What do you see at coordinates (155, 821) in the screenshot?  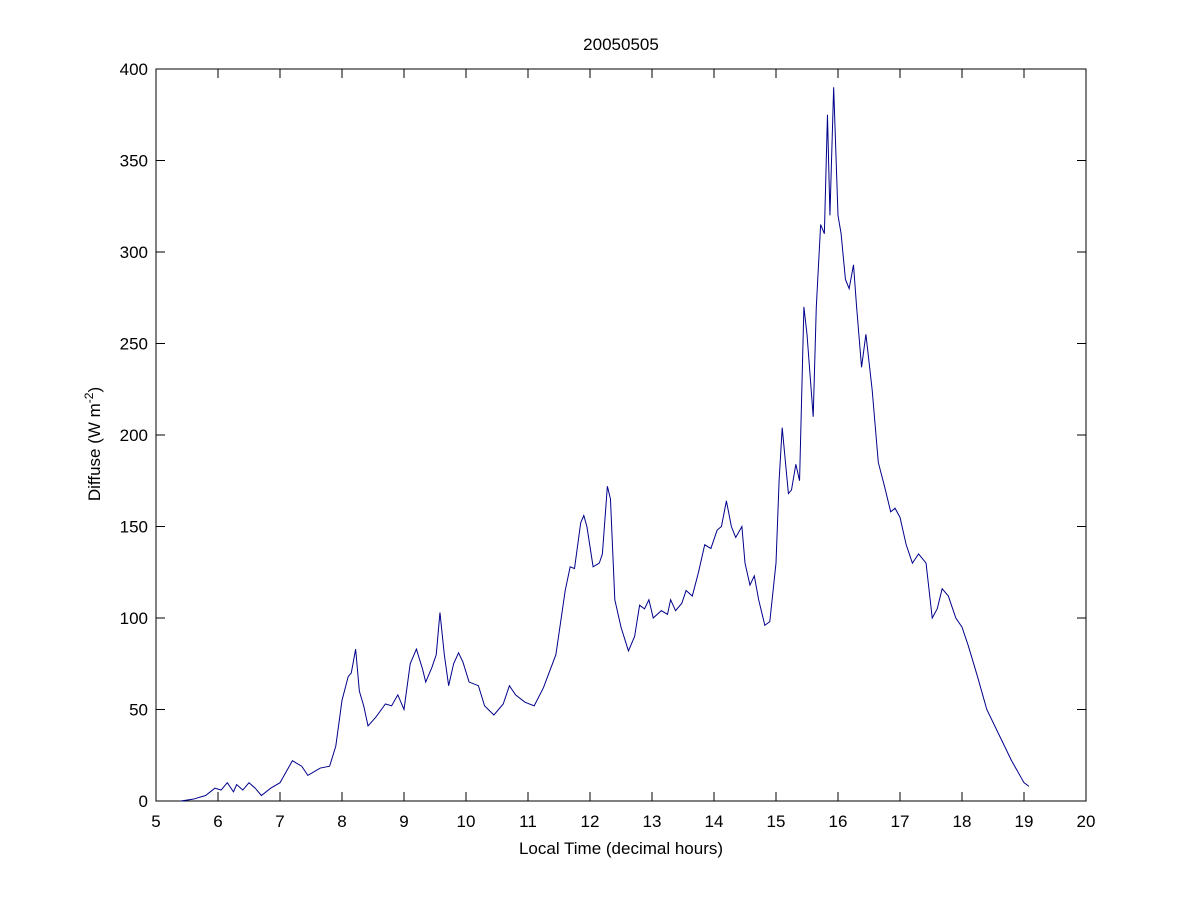 I see `x-tick-label: 5` at bounding box center [155, 821].